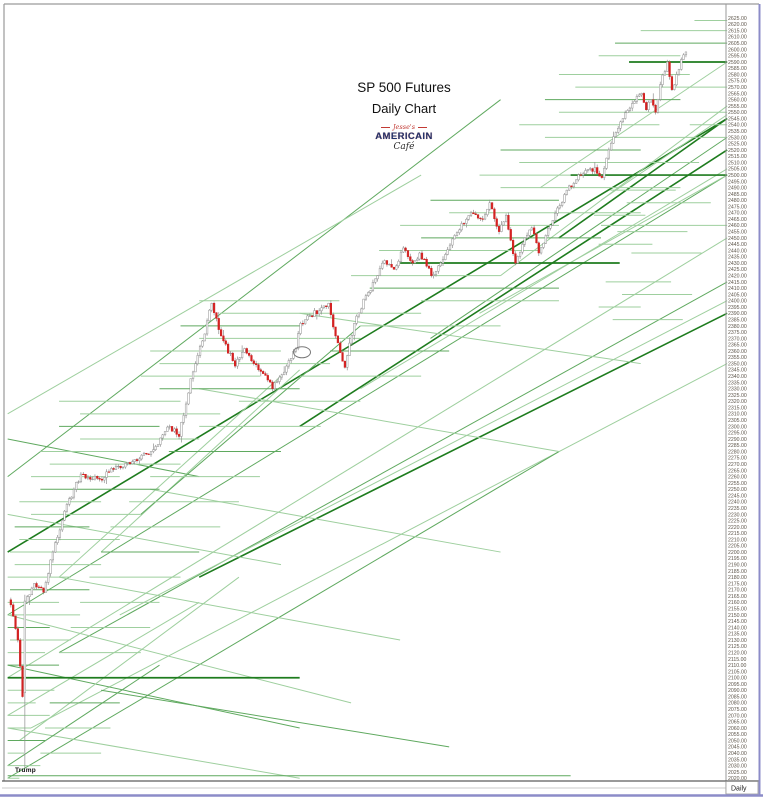 This screenshot has height=800, width=763. I want to click on logo-flourish-left, so click(385, 127).